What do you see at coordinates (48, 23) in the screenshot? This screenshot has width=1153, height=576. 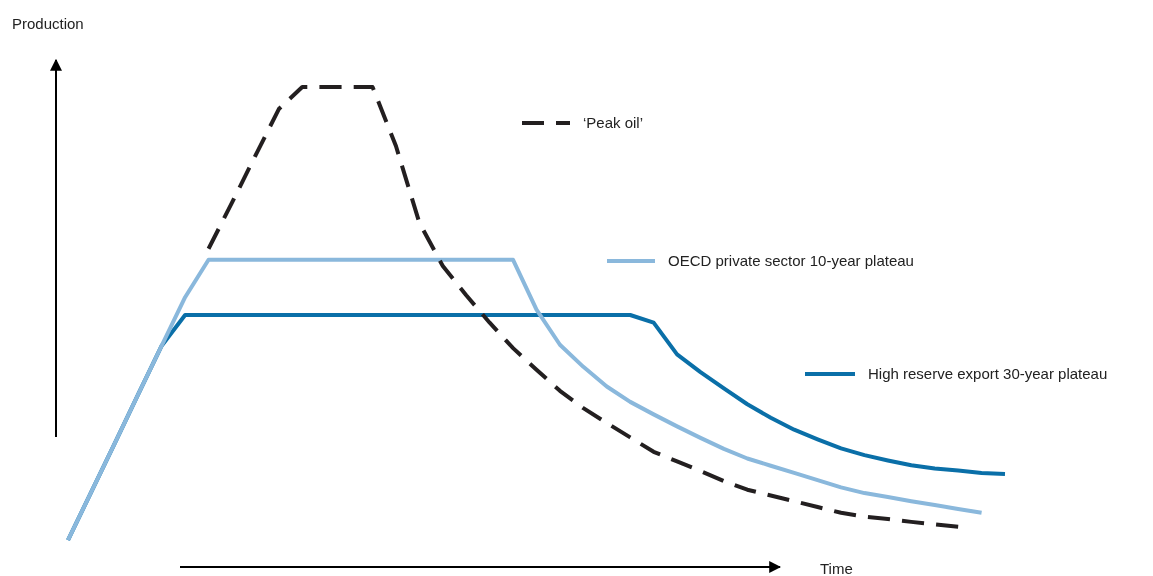 I see `y-axis-title: Production` at bounding box center [48, 23].